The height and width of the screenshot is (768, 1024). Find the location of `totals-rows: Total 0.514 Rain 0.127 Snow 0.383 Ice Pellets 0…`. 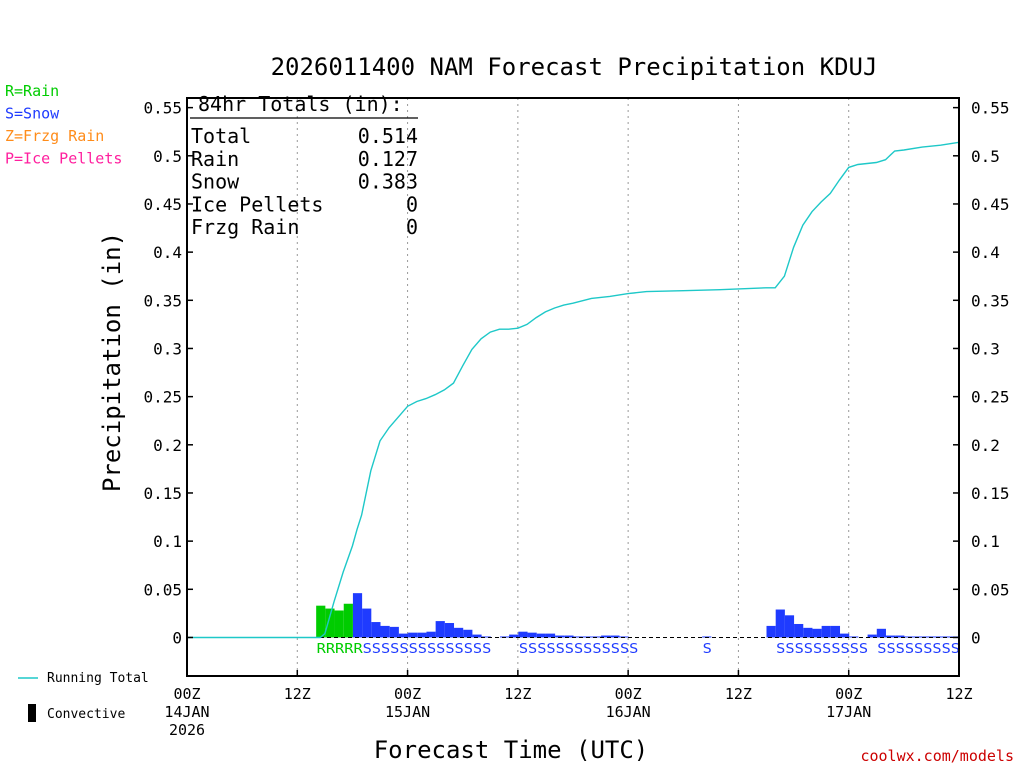

totals-rows: Total 0.514 Rain 0.127 Snow 0.383 Ice Pellets 0… is located at coordinates (304, 181).